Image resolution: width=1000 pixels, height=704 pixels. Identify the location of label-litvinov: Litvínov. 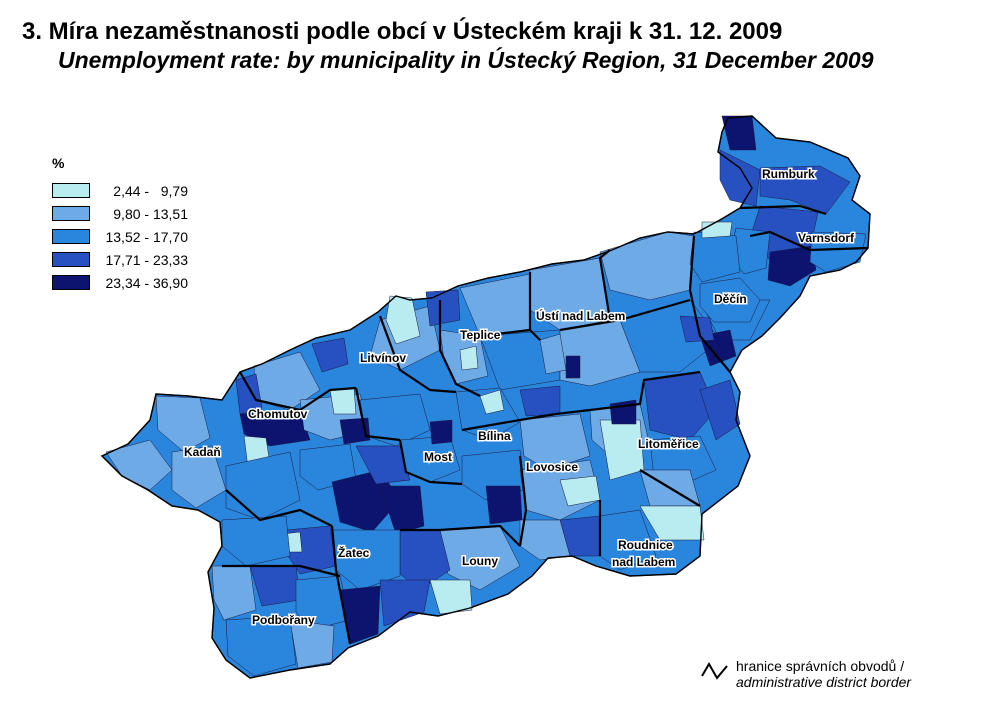
(383, 358).